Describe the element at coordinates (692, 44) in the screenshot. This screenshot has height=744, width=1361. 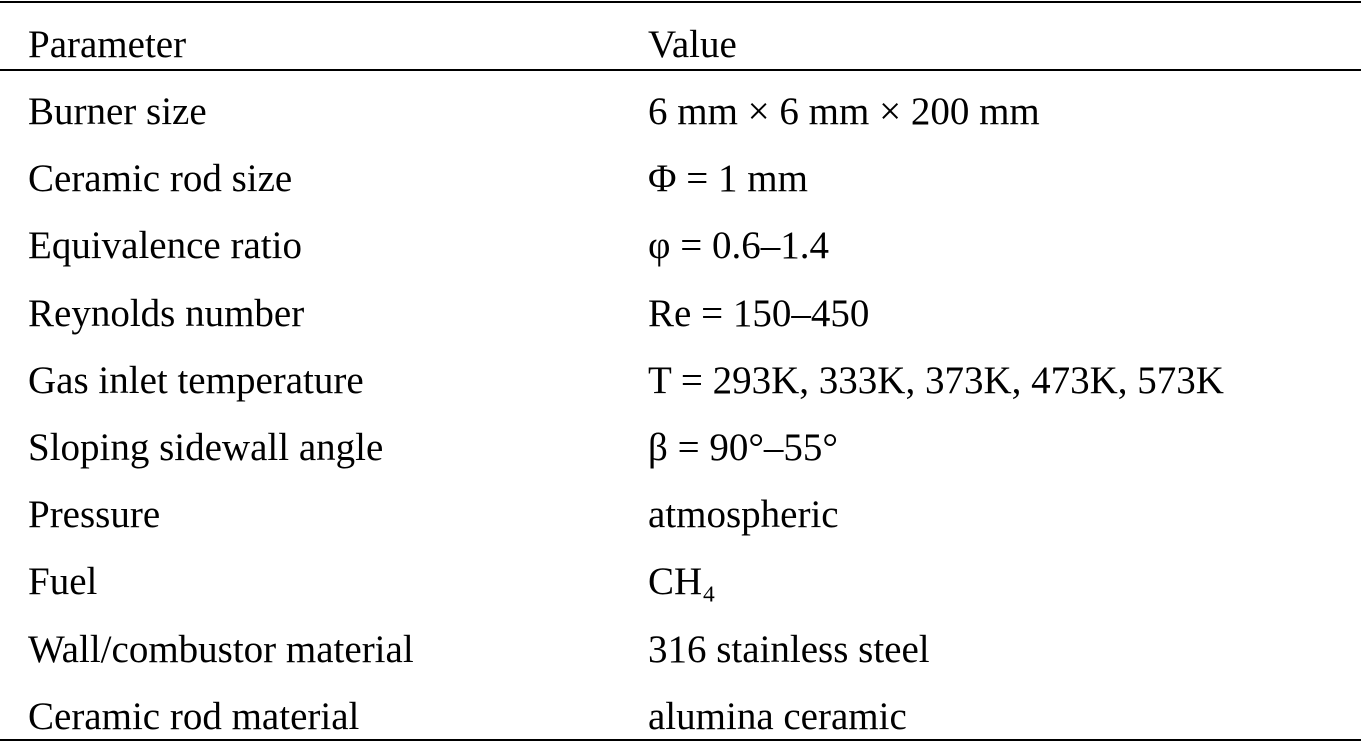
I see `header-cell: Value` at that location.